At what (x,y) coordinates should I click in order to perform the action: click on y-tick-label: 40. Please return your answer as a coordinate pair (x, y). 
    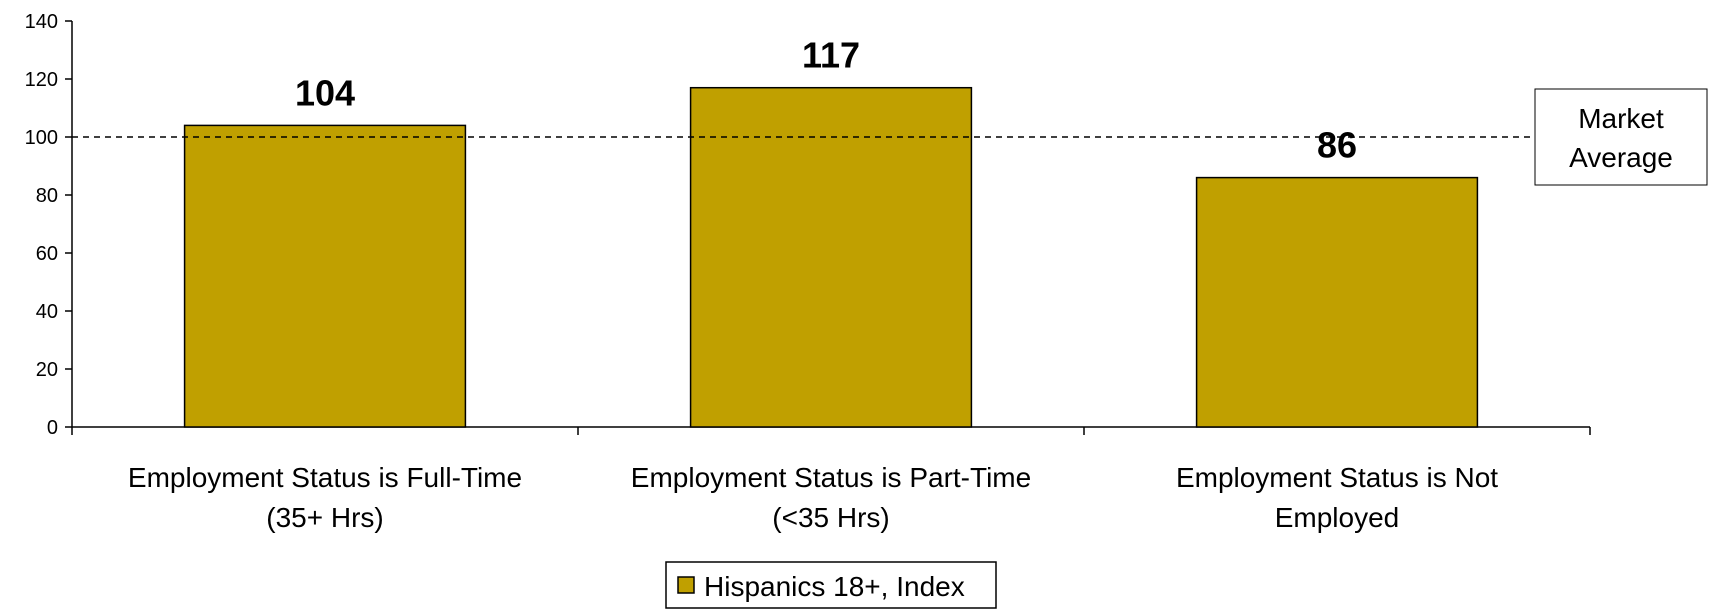
    Looking at the image, I should click on (47, 312).